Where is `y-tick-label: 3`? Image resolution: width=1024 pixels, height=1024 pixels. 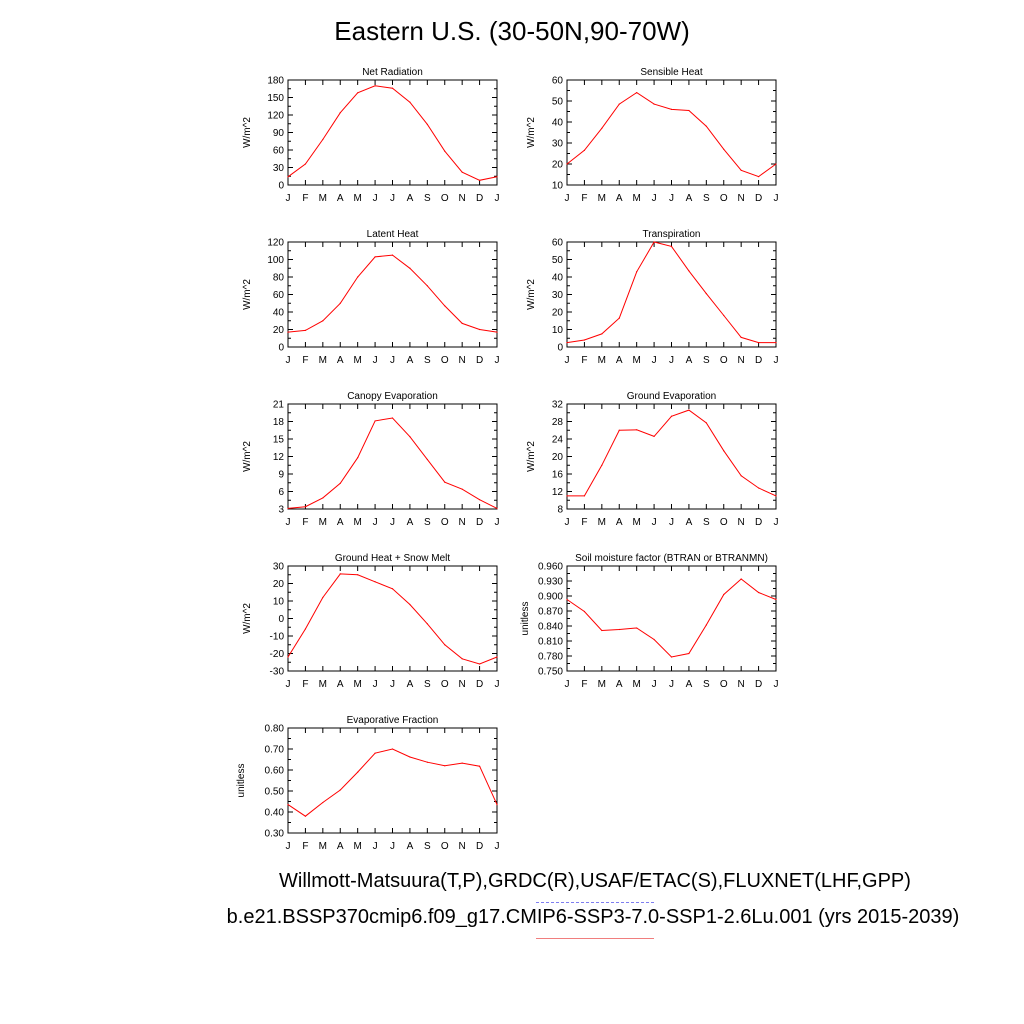 y-tick-label: 3 is located at coordinates (281, 510).